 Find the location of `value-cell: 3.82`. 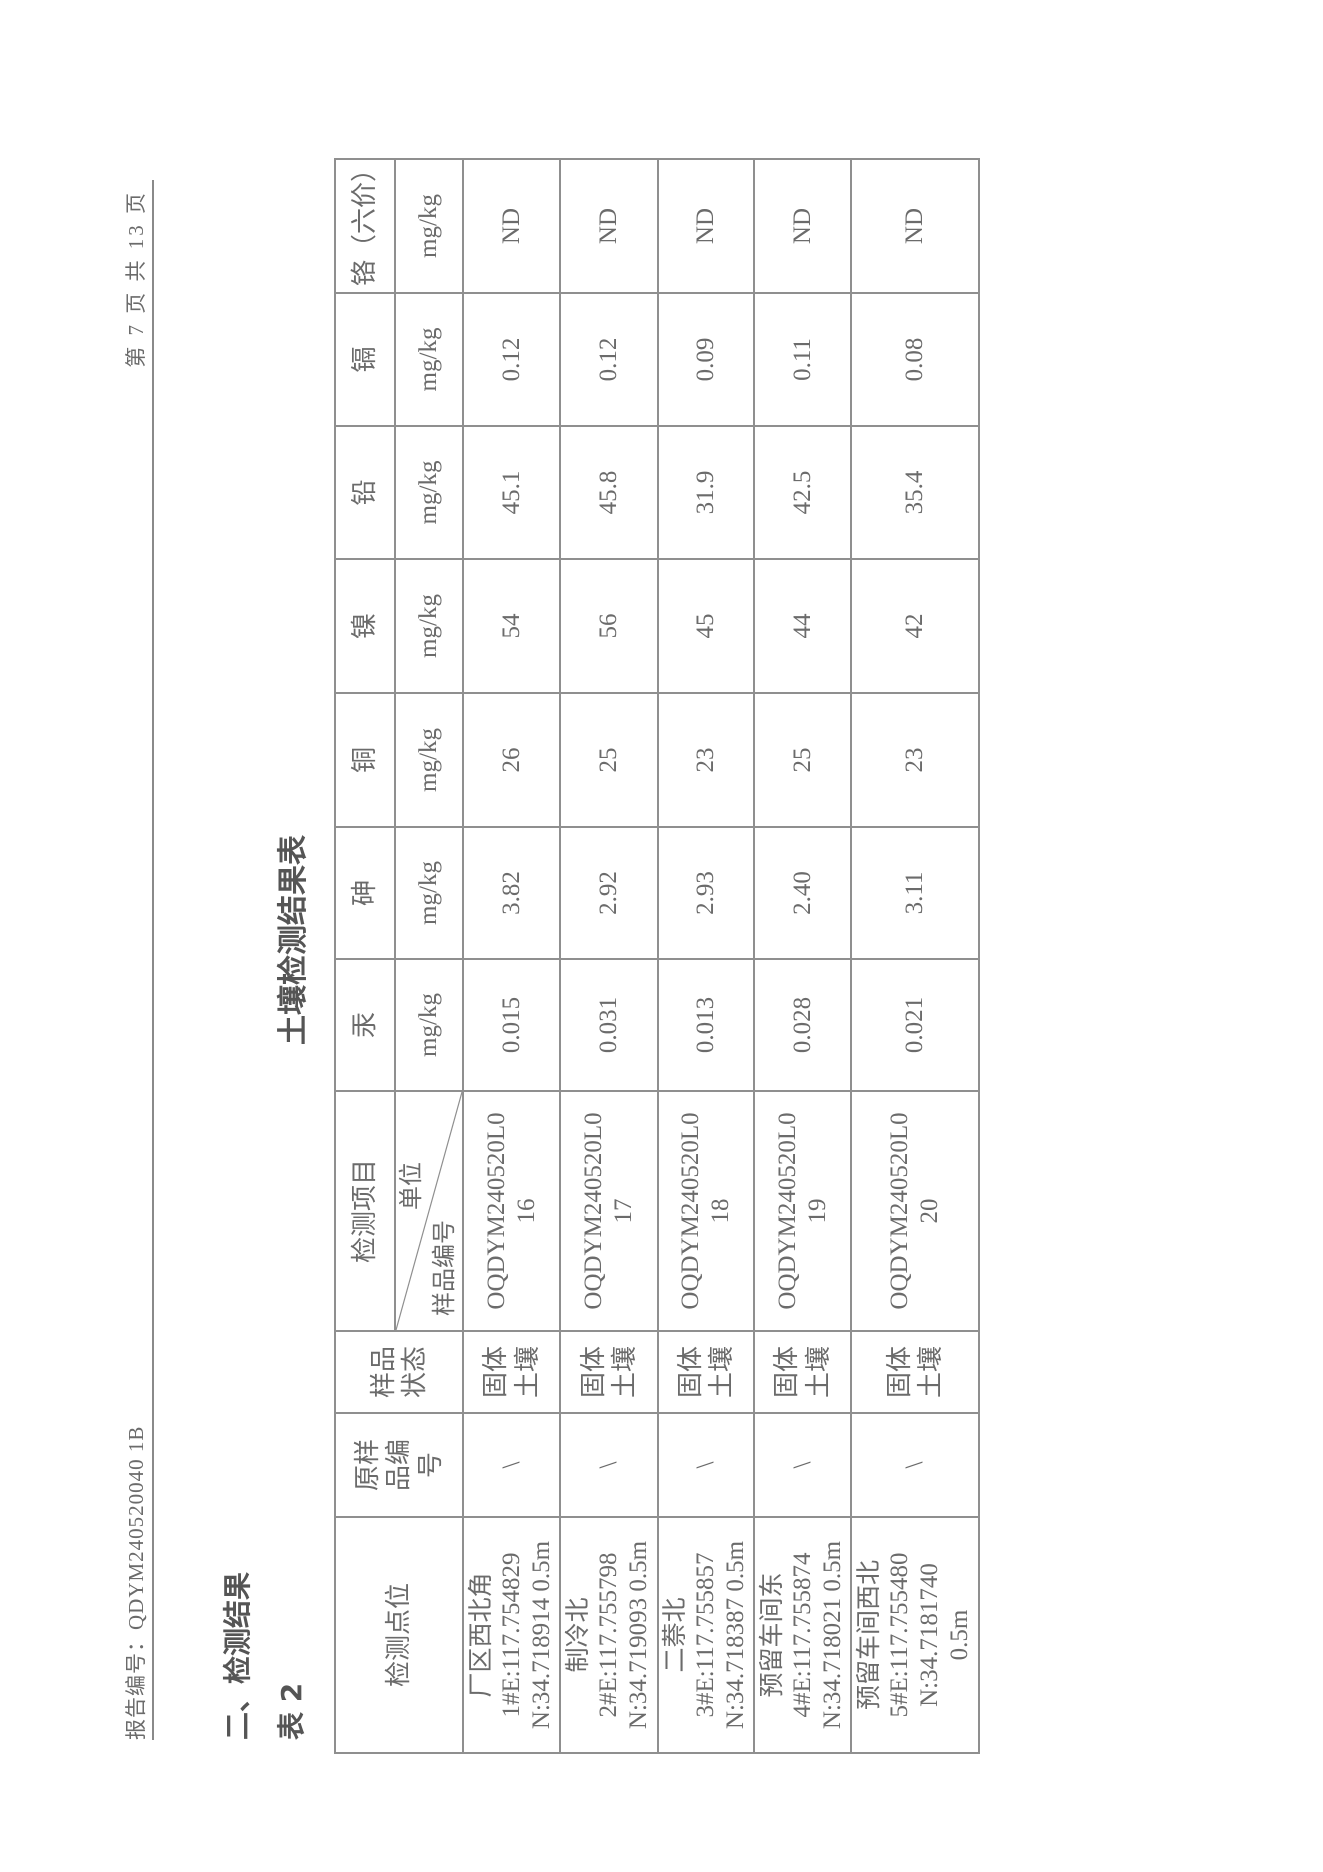

value-cell: 3.82 is located at coordinates (511, 893).